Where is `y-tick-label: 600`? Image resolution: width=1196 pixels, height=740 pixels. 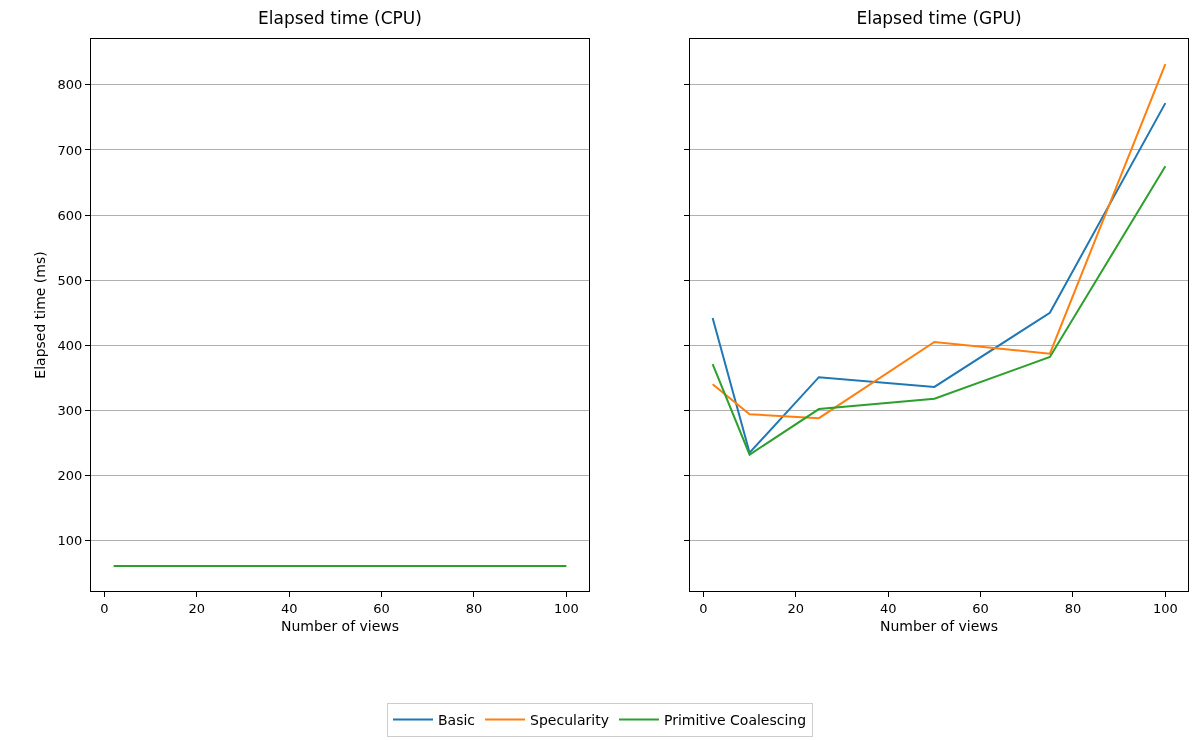
y-tick-label: 600 is located at coordinates (70, 215).